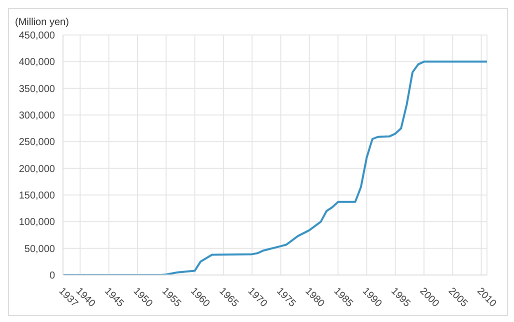  What do you see at coordinates (37, 142) in the screenshot?
I see `y-tick-label: 250,000` at bounding box center [37, 142].